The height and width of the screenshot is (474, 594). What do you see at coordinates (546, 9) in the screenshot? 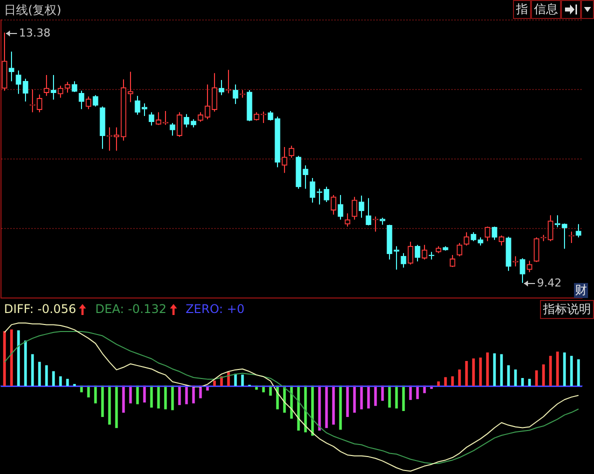
I see `toolbar-button: 信息` at bounding box center [546, 9].